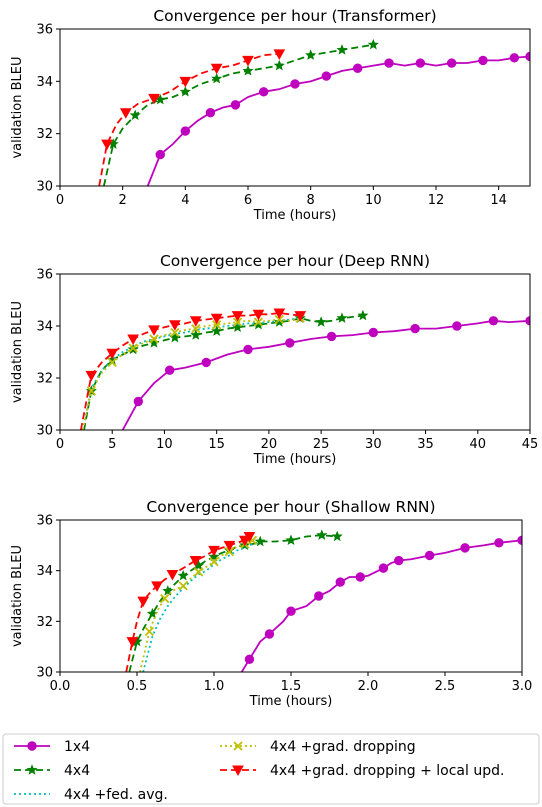  I want to click on x-tick-label: 0.5, so click(137, 686).